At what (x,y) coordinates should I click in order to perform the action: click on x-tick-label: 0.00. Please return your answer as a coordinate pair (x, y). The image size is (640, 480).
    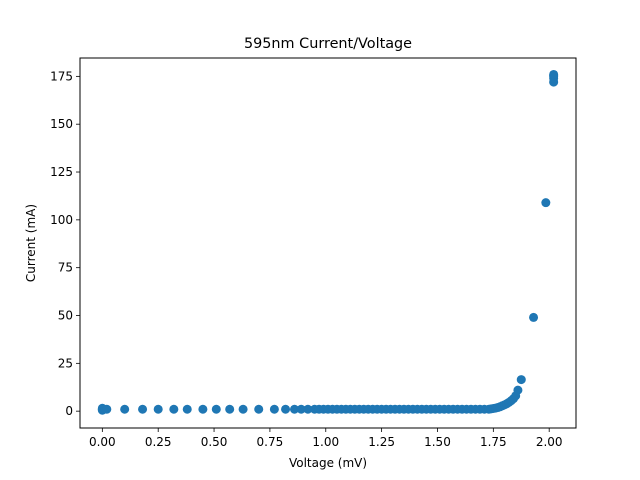
    Looking at the image, I should click on (102, 442).